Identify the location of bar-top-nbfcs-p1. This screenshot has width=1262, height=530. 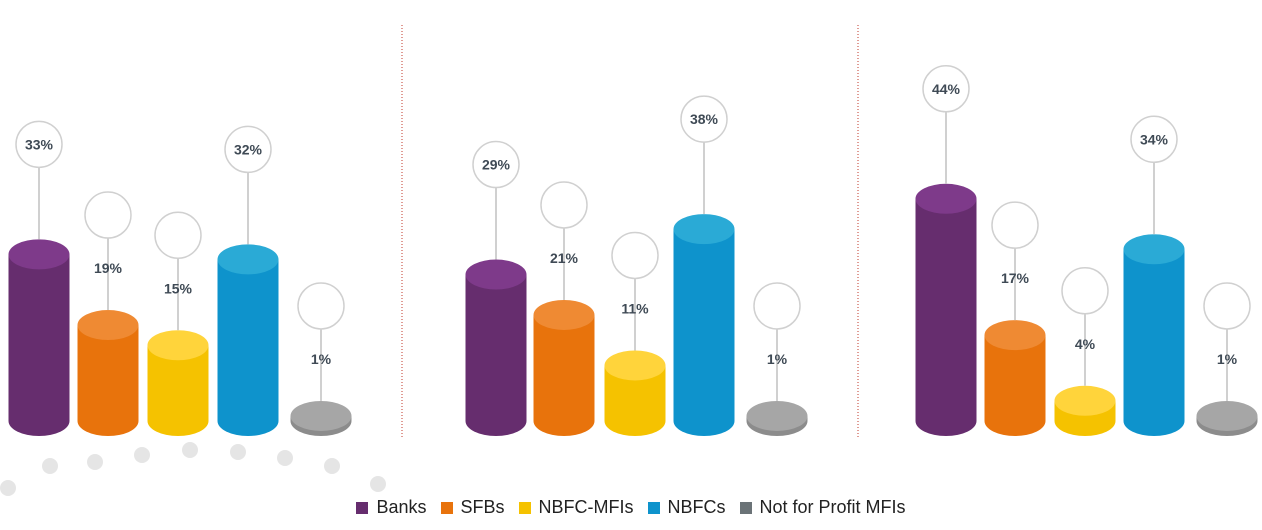
(248, 259).